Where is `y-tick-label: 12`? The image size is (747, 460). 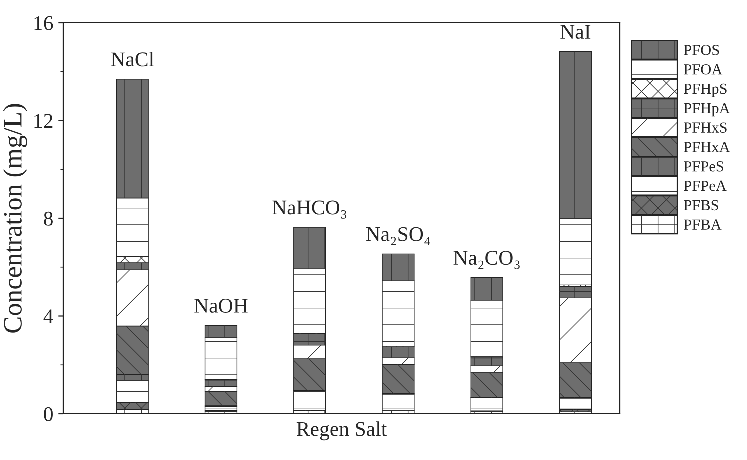 y-tick-label: 12 is located at coordinates (43, 121).